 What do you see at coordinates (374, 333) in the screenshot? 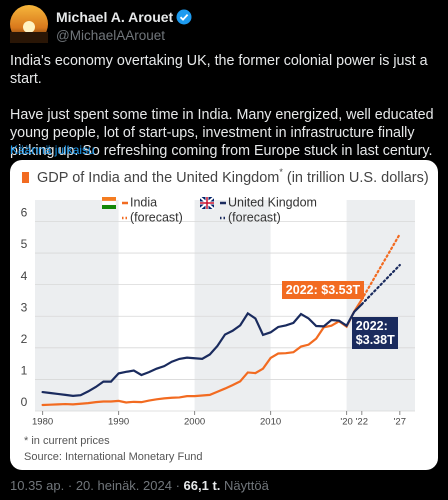
I see `annotation: 2022: $3.38T` at bounding box center [374, 333].